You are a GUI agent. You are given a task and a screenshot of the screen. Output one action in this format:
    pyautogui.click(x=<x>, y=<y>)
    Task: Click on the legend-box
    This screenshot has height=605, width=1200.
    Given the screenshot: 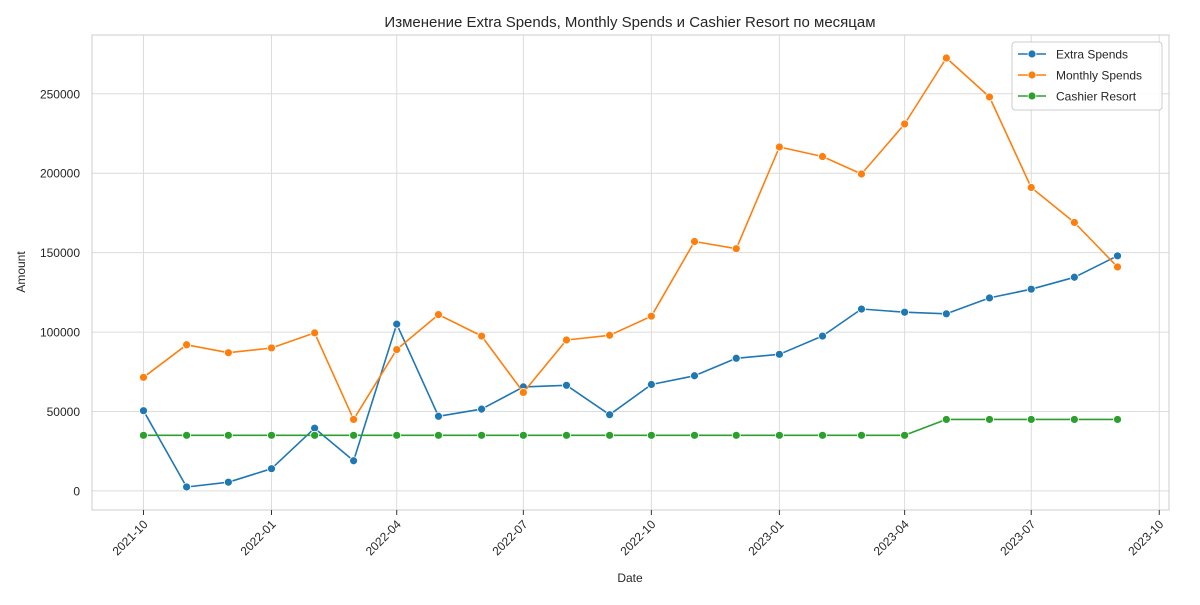 What is the action you would take?
    pyautogui.click(x=1087, y=76)
    